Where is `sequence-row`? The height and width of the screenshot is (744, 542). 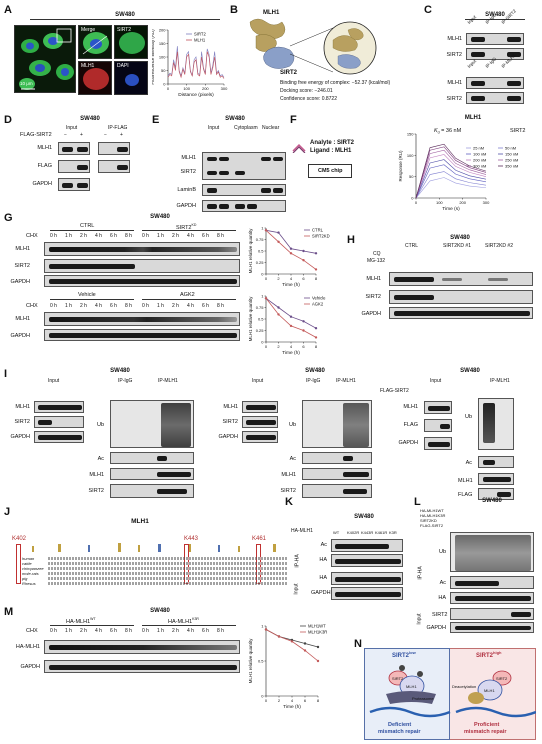 sequence-row is located at coordinates (168, 558).